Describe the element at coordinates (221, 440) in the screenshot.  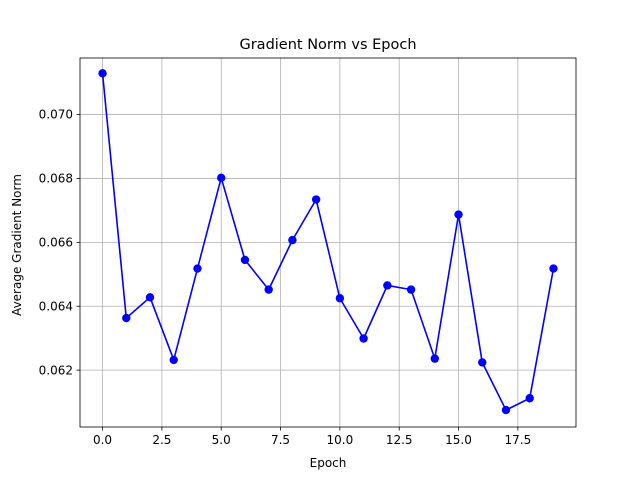
I see `x-tick-label: 5.0` at that location.